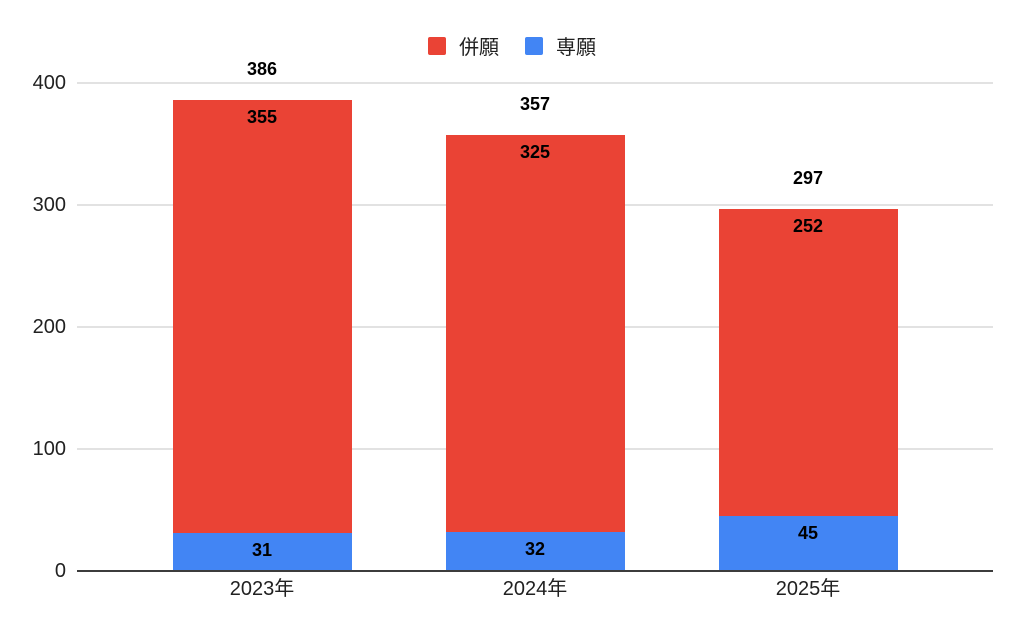 The width and height of the screenshot is (1024, 633). What do you see at coordinates (512, 45) in the screenshot?
I see `legend: 併願 専願` at bounding box center [512, 45].